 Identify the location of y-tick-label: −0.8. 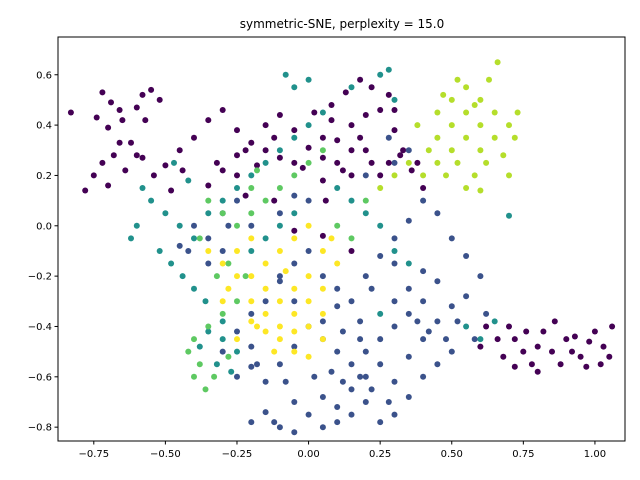
(40, 428).